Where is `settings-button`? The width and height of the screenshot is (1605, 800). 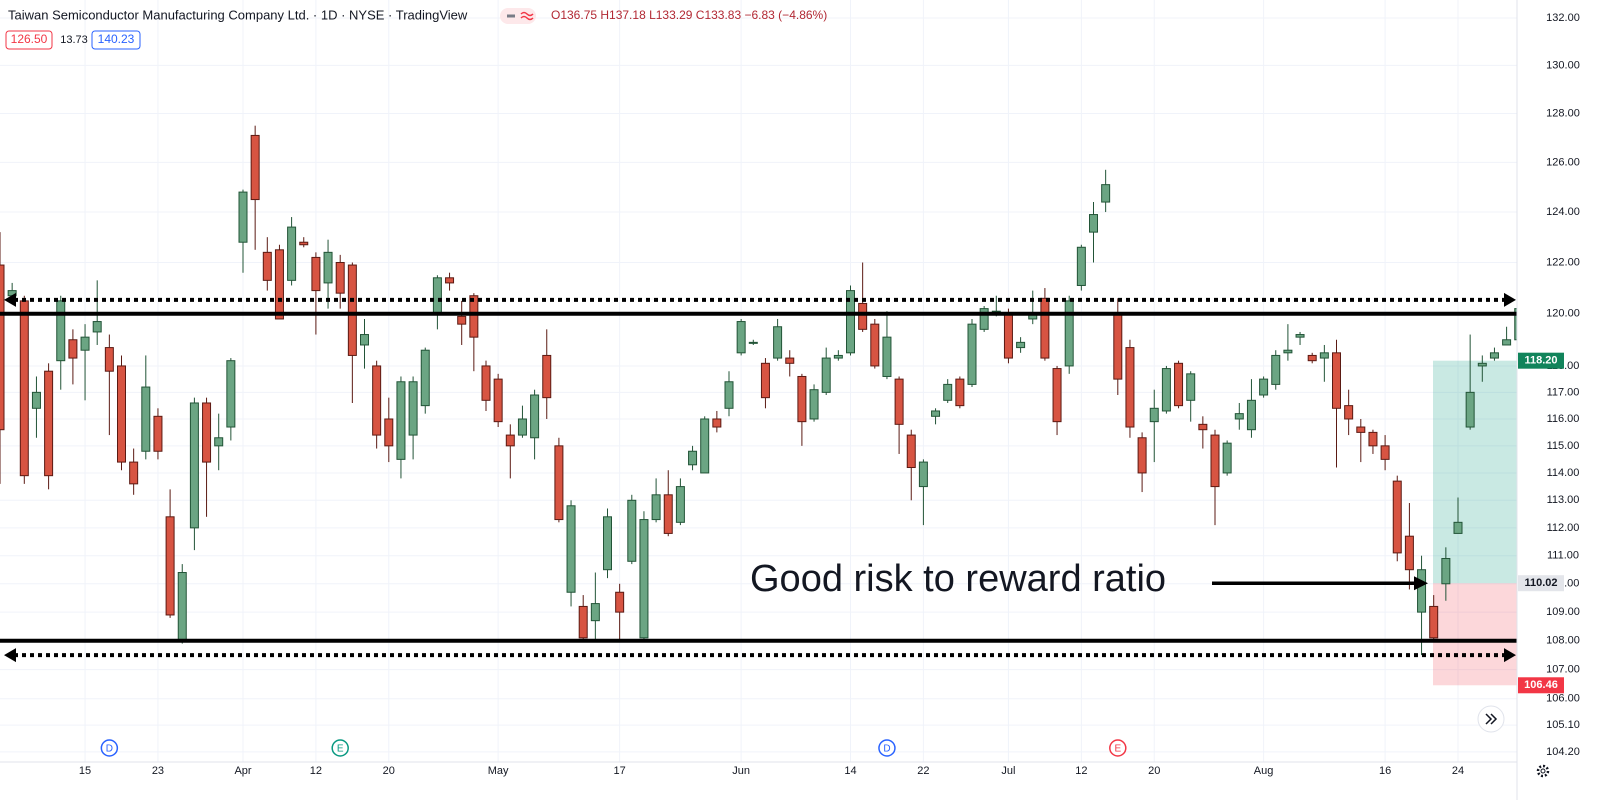 settings-button is located at coordinates (1543, 771).